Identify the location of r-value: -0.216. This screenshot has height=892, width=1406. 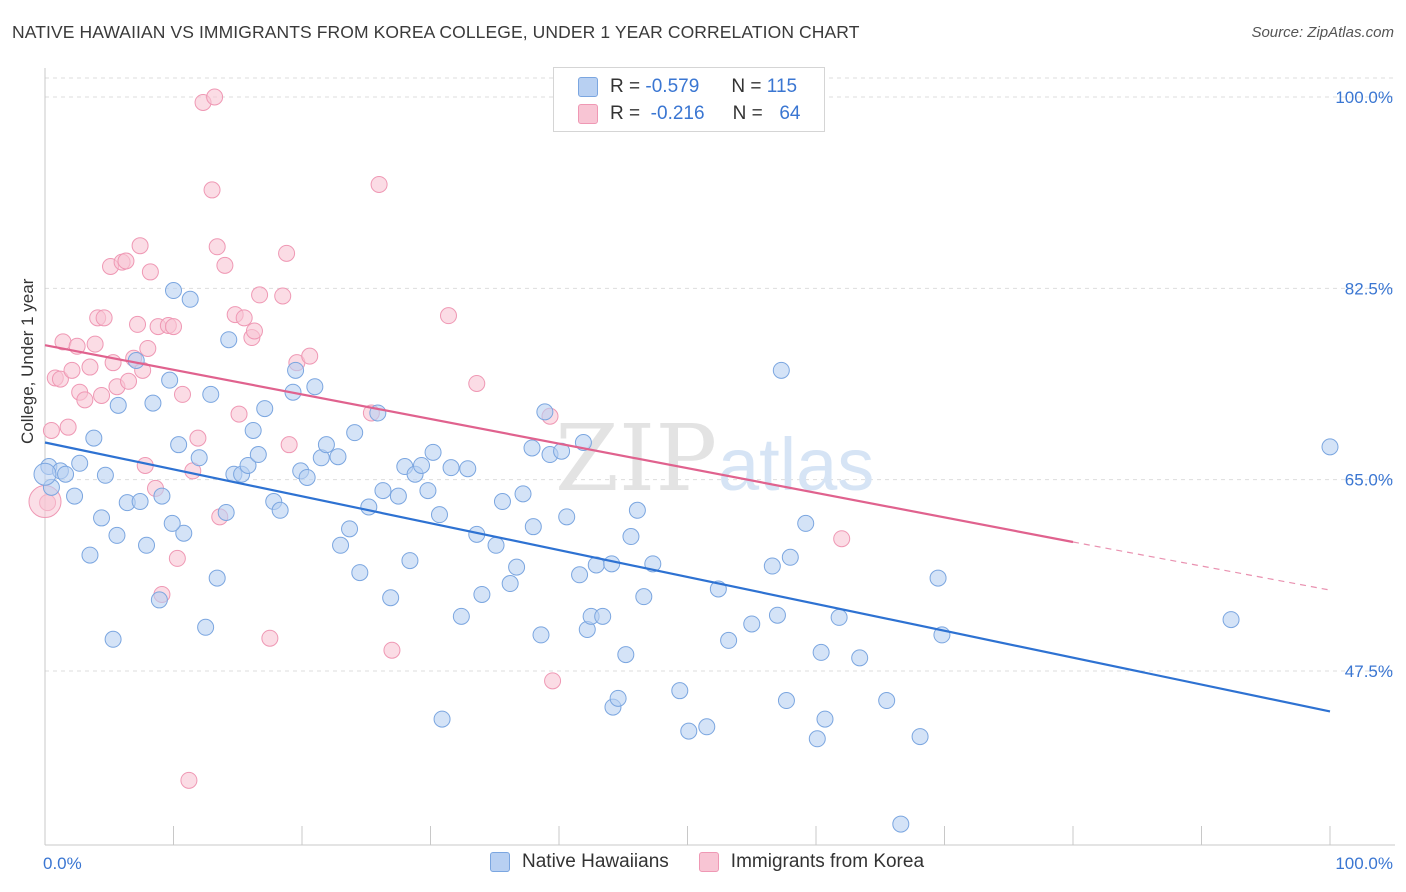
(677, 113).